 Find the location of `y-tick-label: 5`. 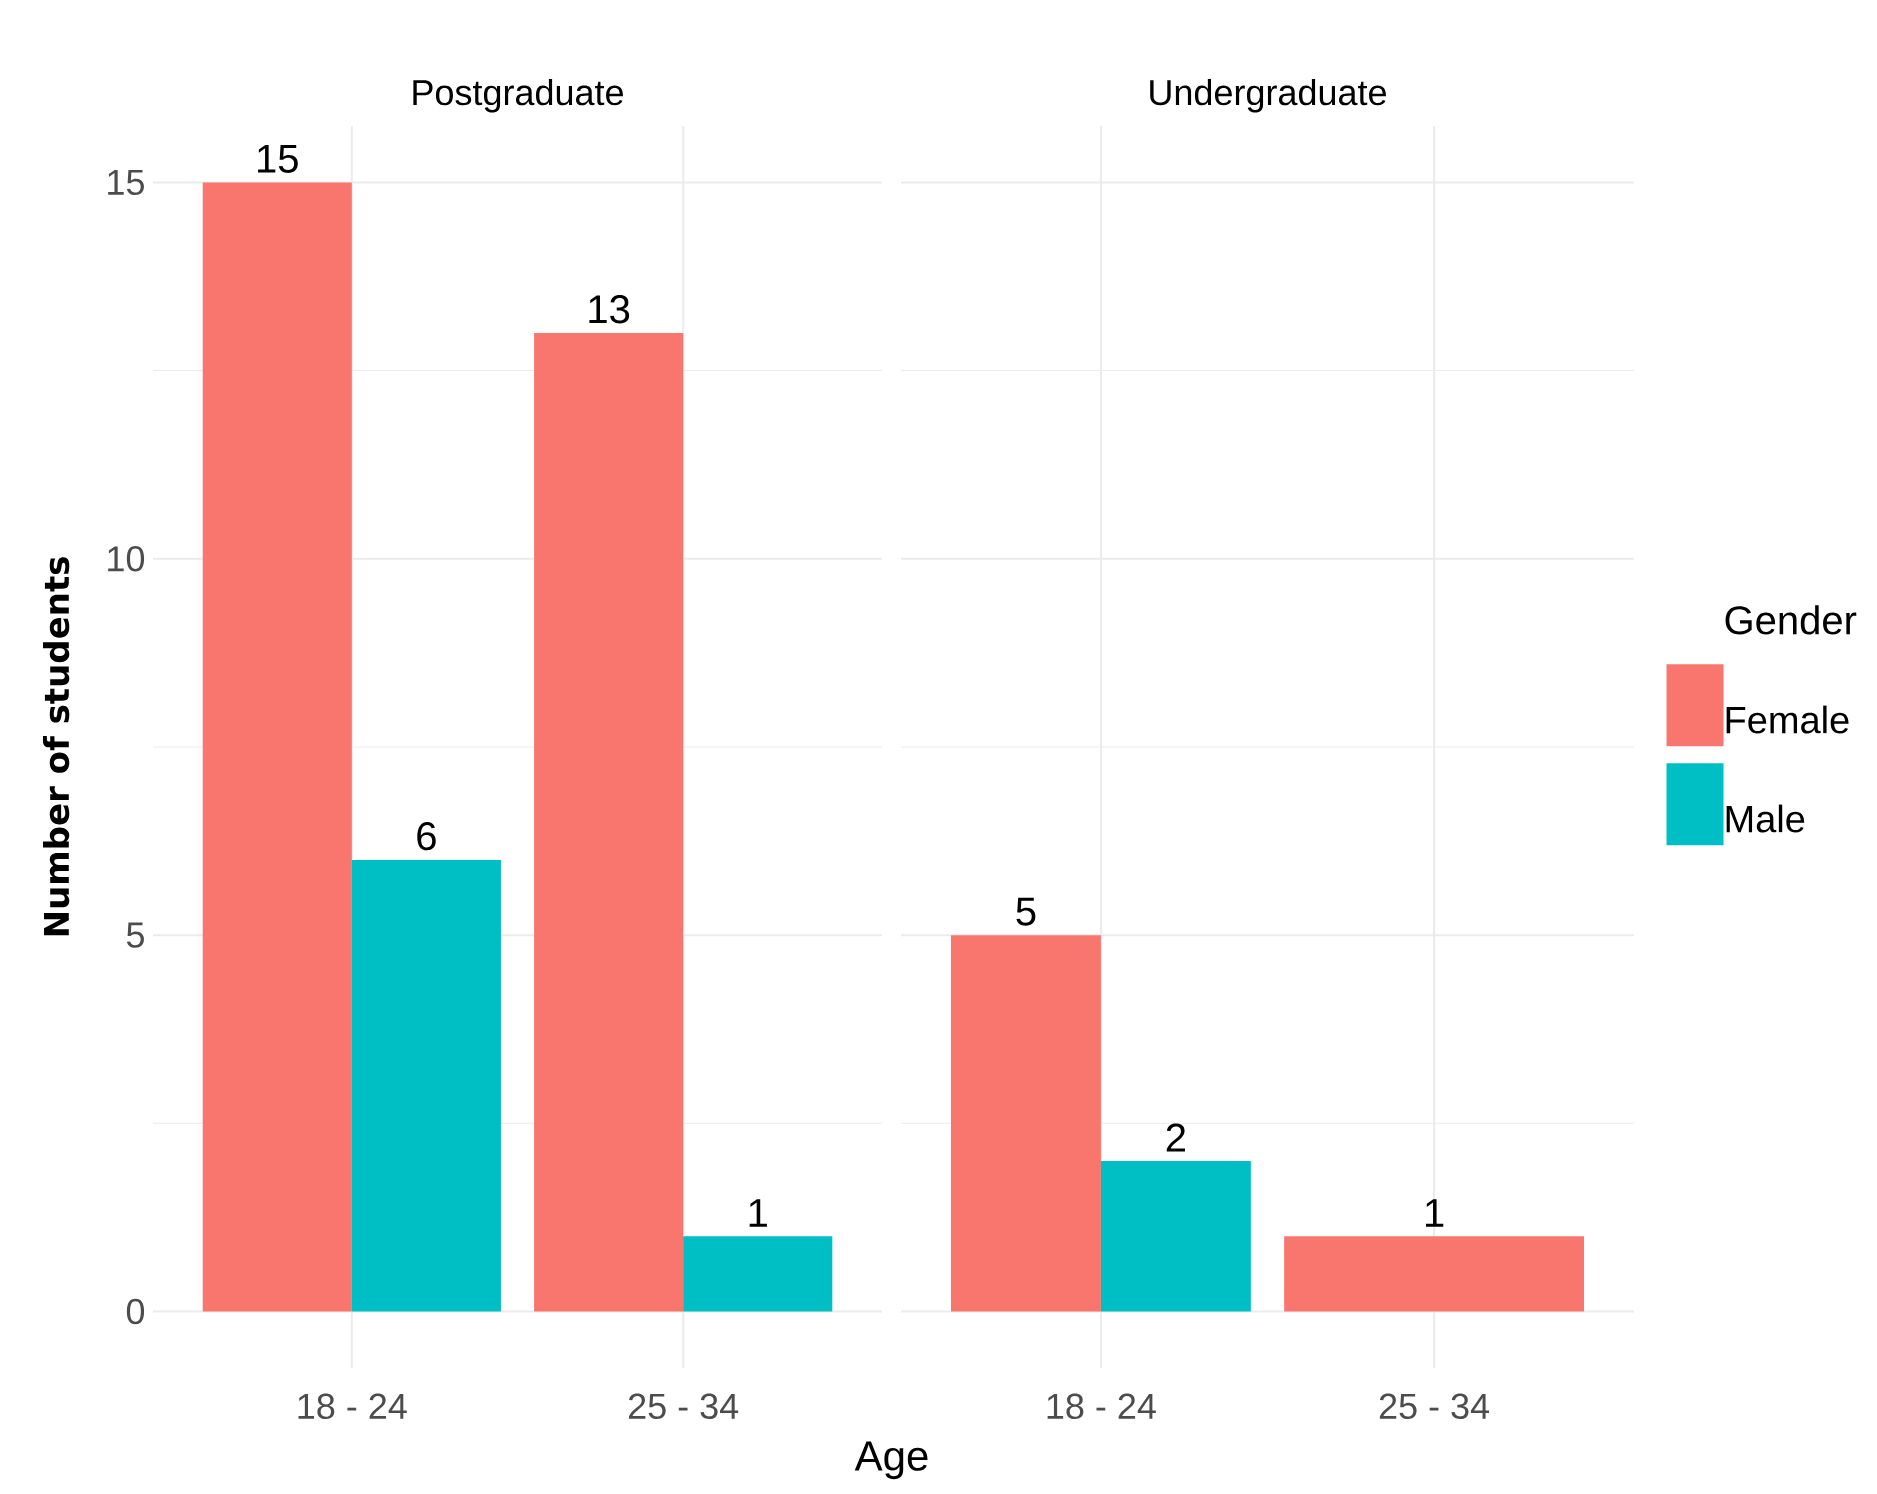

y-tick-label: 5 is located at coordinates (135, 935).